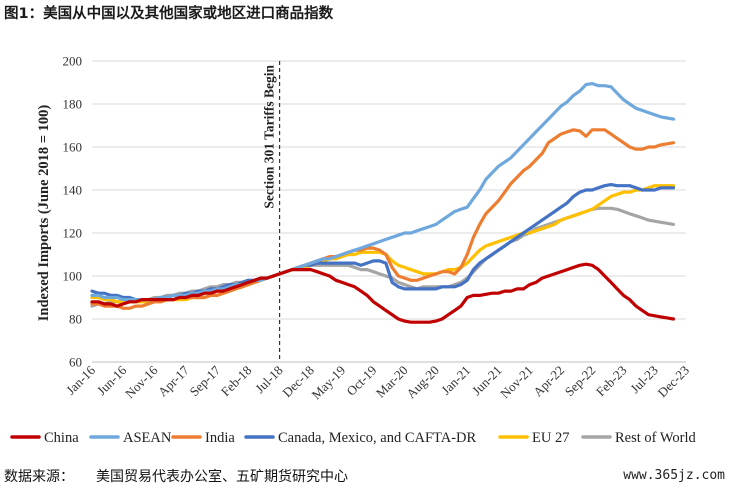  What do you see at coordinates (222, 477) in the screenshot?
I see `source-text: 美国贸易代表办公室、五矿期货研究中心` at bounding box center [222, 477].